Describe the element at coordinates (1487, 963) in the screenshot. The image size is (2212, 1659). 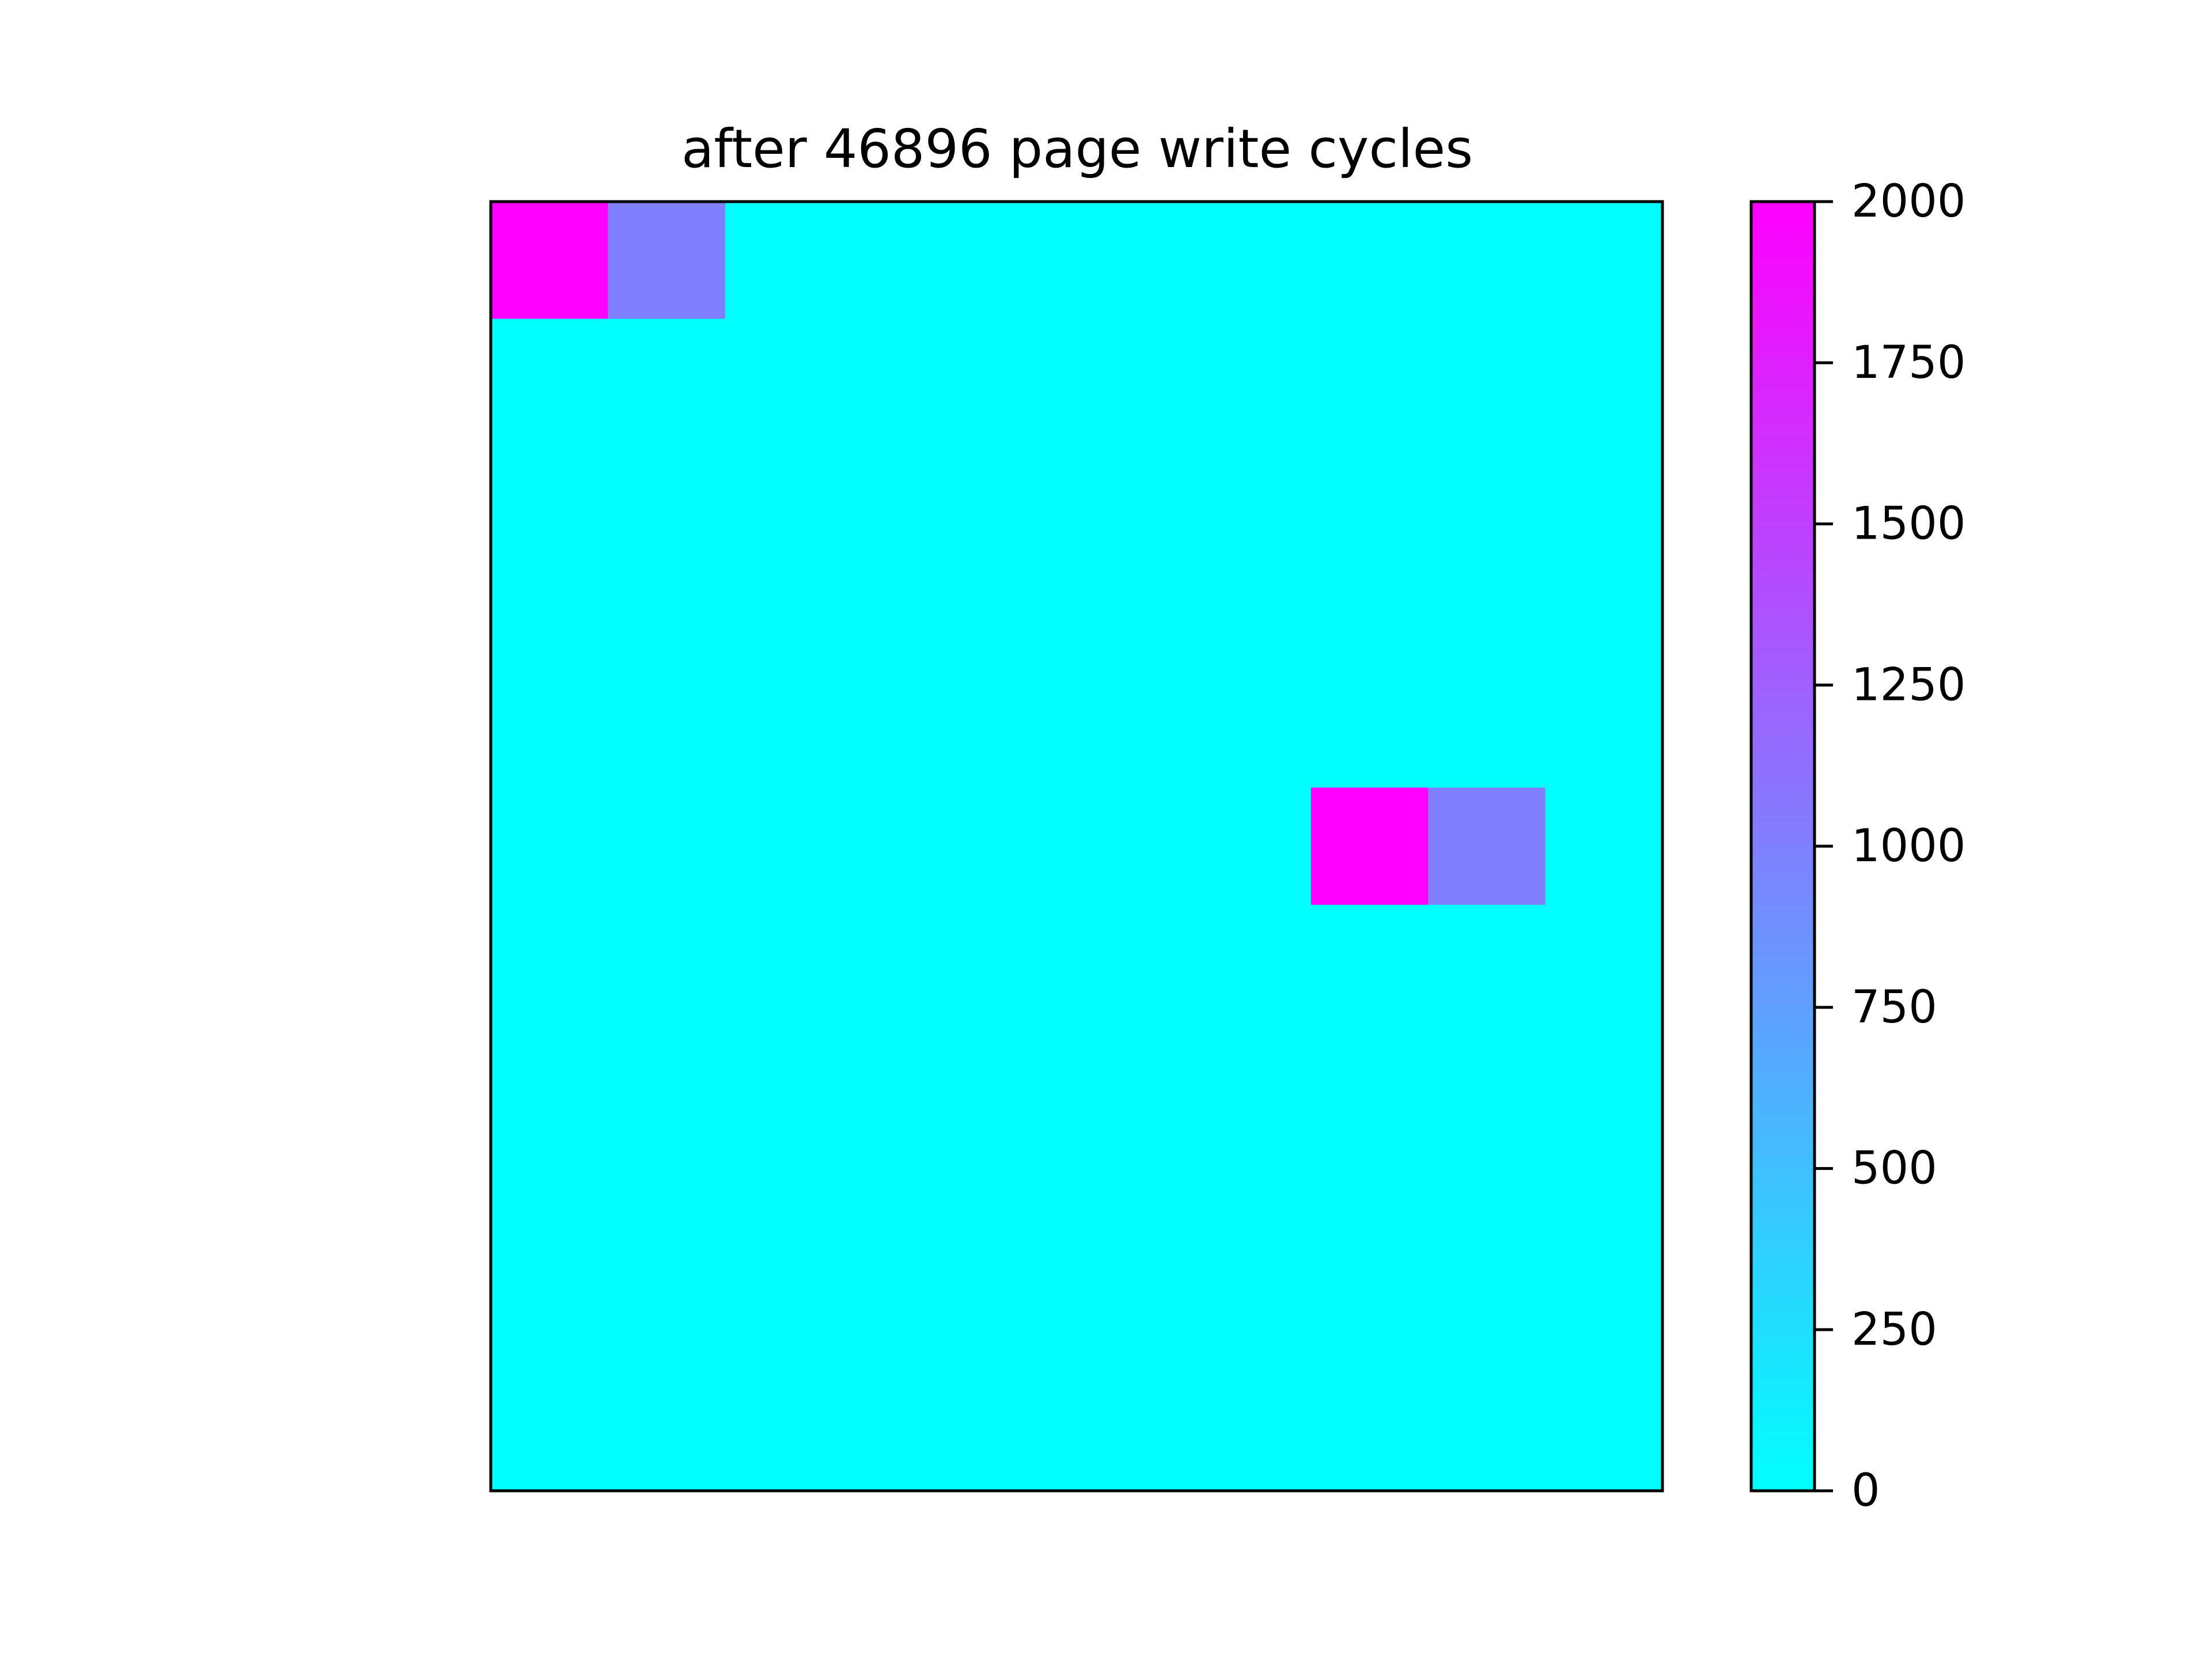
I see `heatmap-cell-r6-c8` at that location.